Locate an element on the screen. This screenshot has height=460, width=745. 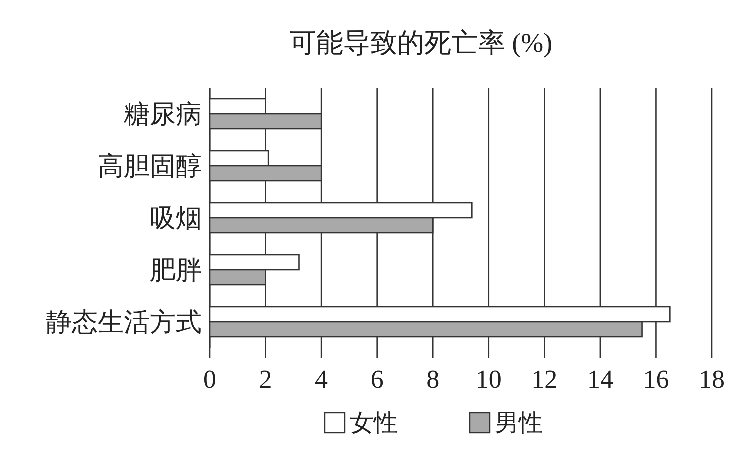
legend-label: 女性 is located at coordinates (374, 424).